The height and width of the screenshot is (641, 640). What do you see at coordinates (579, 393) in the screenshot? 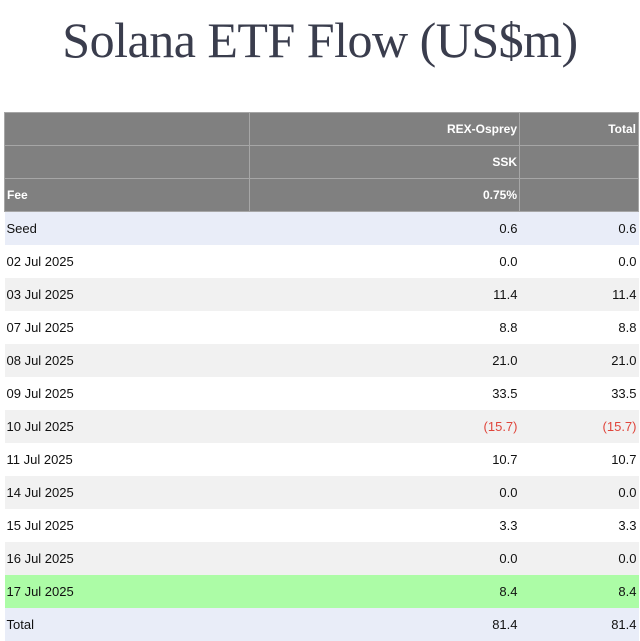
I see `cell-total-flow: 33.5` at bounding box center [579, 393].